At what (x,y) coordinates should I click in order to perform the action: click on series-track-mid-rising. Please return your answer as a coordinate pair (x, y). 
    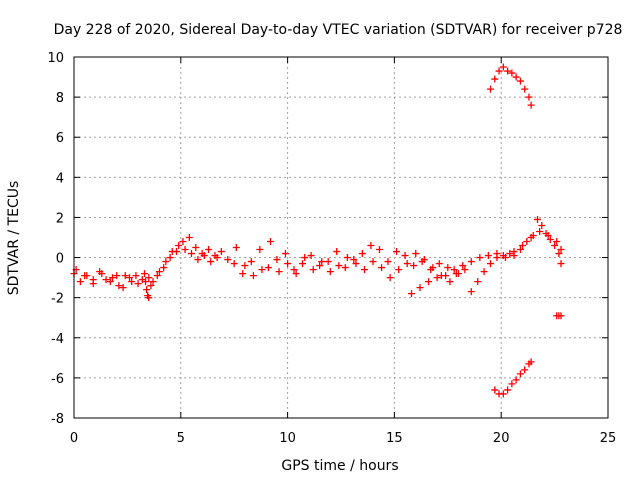
    Looking at the image, I should click on (486, 262).